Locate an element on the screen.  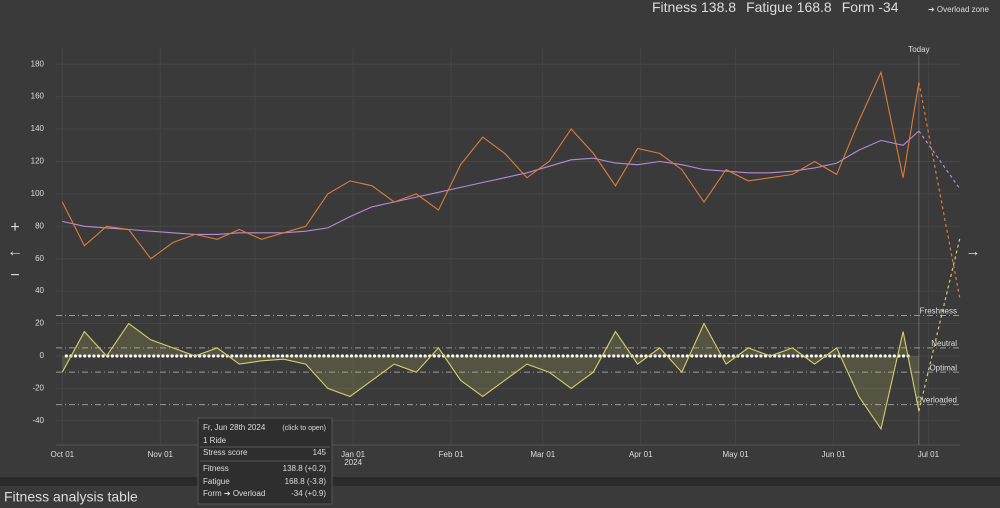
x-tick-label: Oct 01 is located at coordinates (63, 454).